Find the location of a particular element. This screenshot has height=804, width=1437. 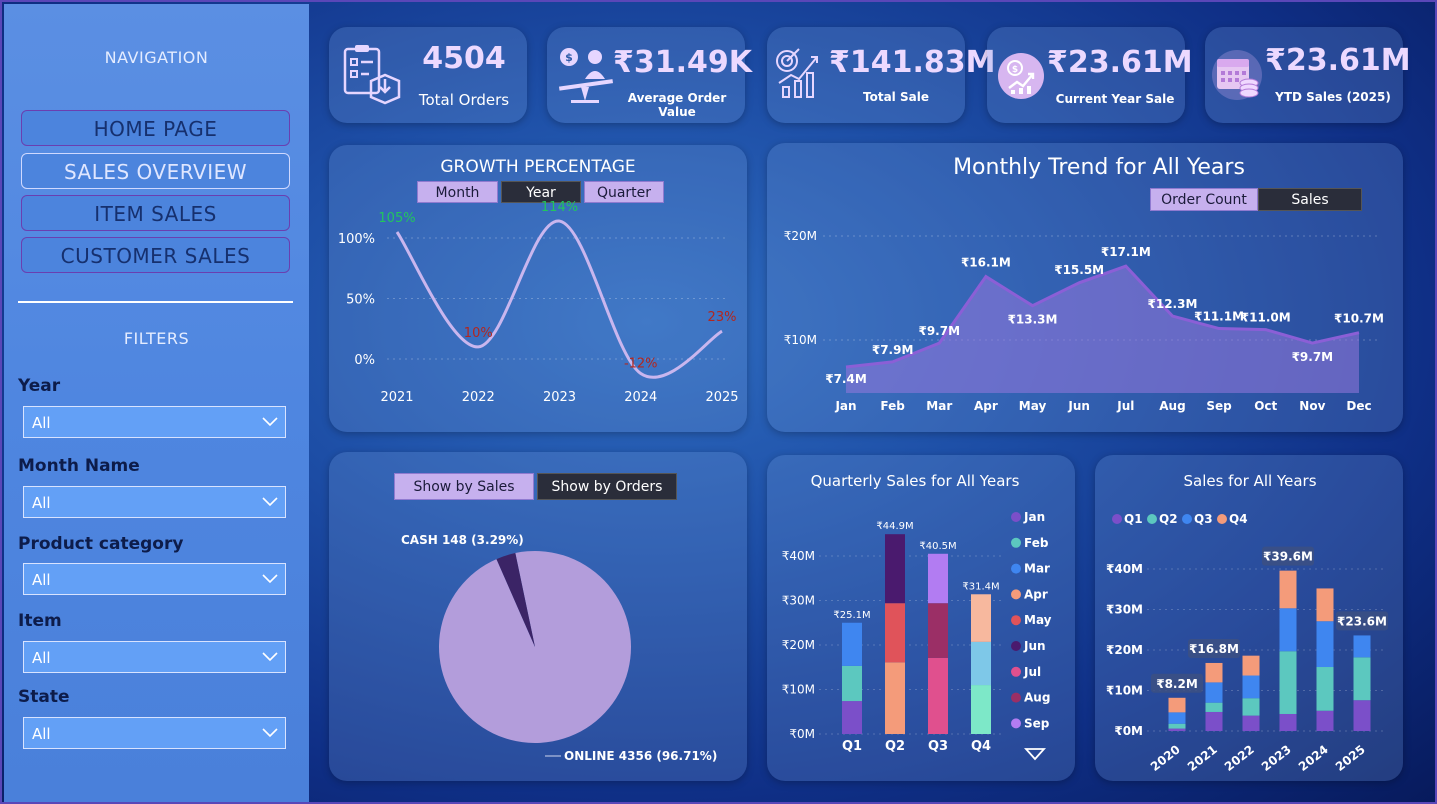

monthly-x-tick-label: Nov is located at coordinates (1312, 406).